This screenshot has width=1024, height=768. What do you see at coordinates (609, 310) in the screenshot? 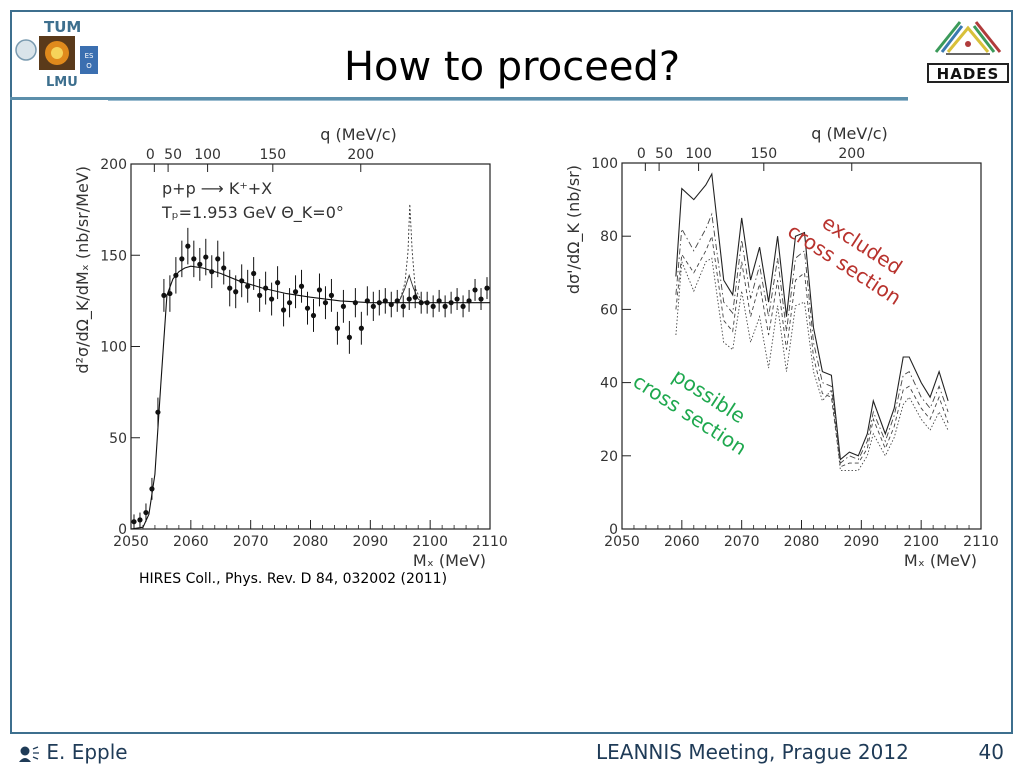
I see `y-tick-label: 60` at bounding box center [609, 310].